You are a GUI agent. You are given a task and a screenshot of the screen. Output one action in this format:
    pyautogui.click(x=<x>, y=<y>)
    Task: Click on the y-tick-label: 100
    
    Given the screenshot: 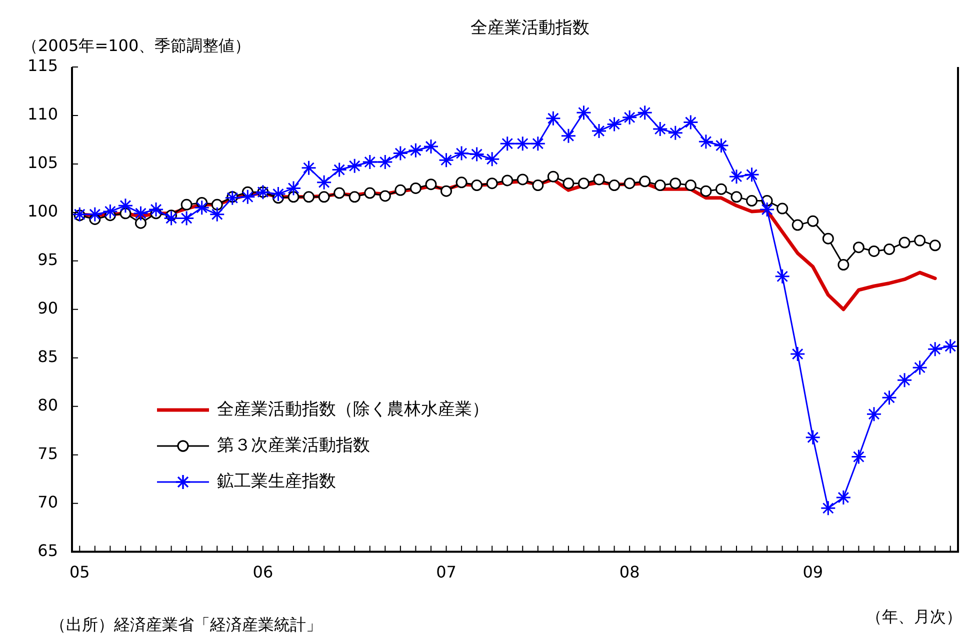 What is the action you would take?
    pyautogui.click(x=42, y=211)
    